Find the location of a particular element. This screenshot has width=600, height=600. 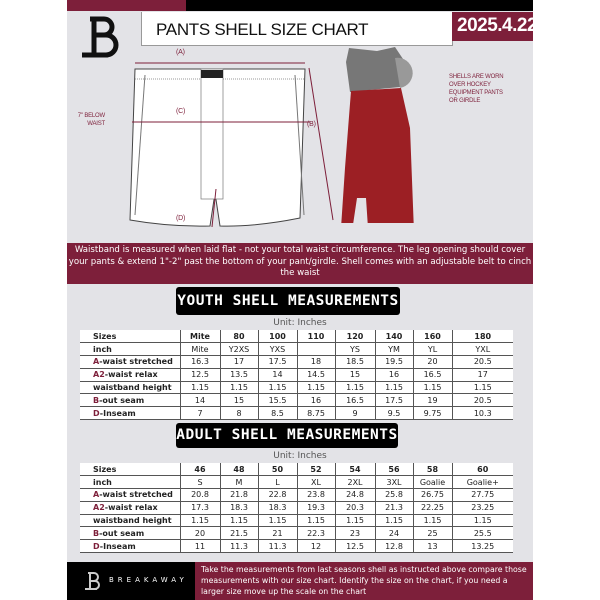

table-cell: 25 is located at coordinates (432, 533).